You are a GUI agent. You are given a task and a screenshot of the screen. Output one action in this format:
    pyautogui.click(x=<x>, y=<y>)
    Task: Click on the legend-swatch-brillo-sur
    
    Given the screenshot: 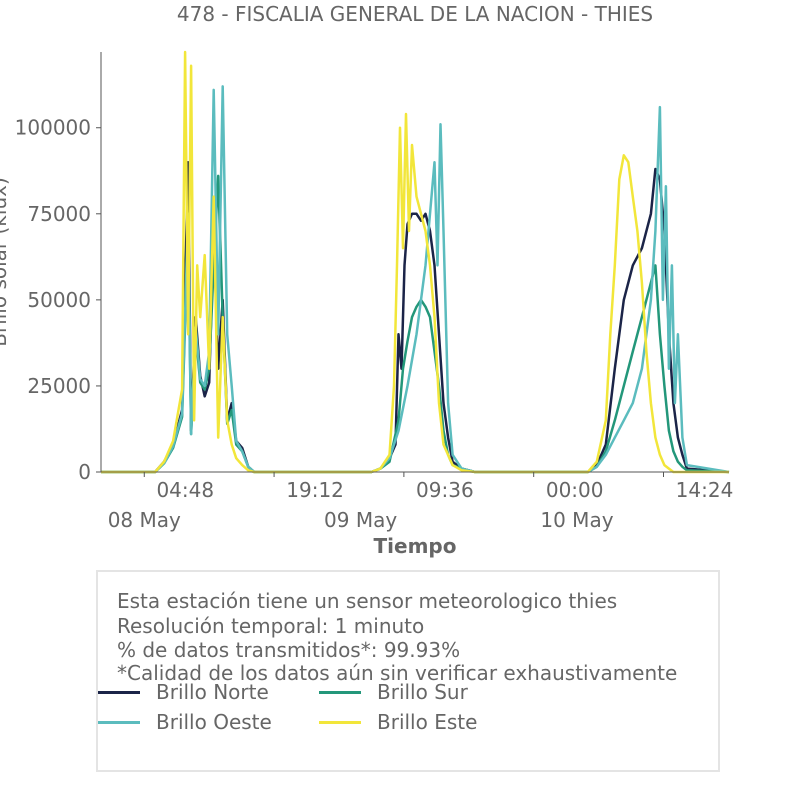 What is the action you would take?
    pyautogui.click(x=340, y=692)
    